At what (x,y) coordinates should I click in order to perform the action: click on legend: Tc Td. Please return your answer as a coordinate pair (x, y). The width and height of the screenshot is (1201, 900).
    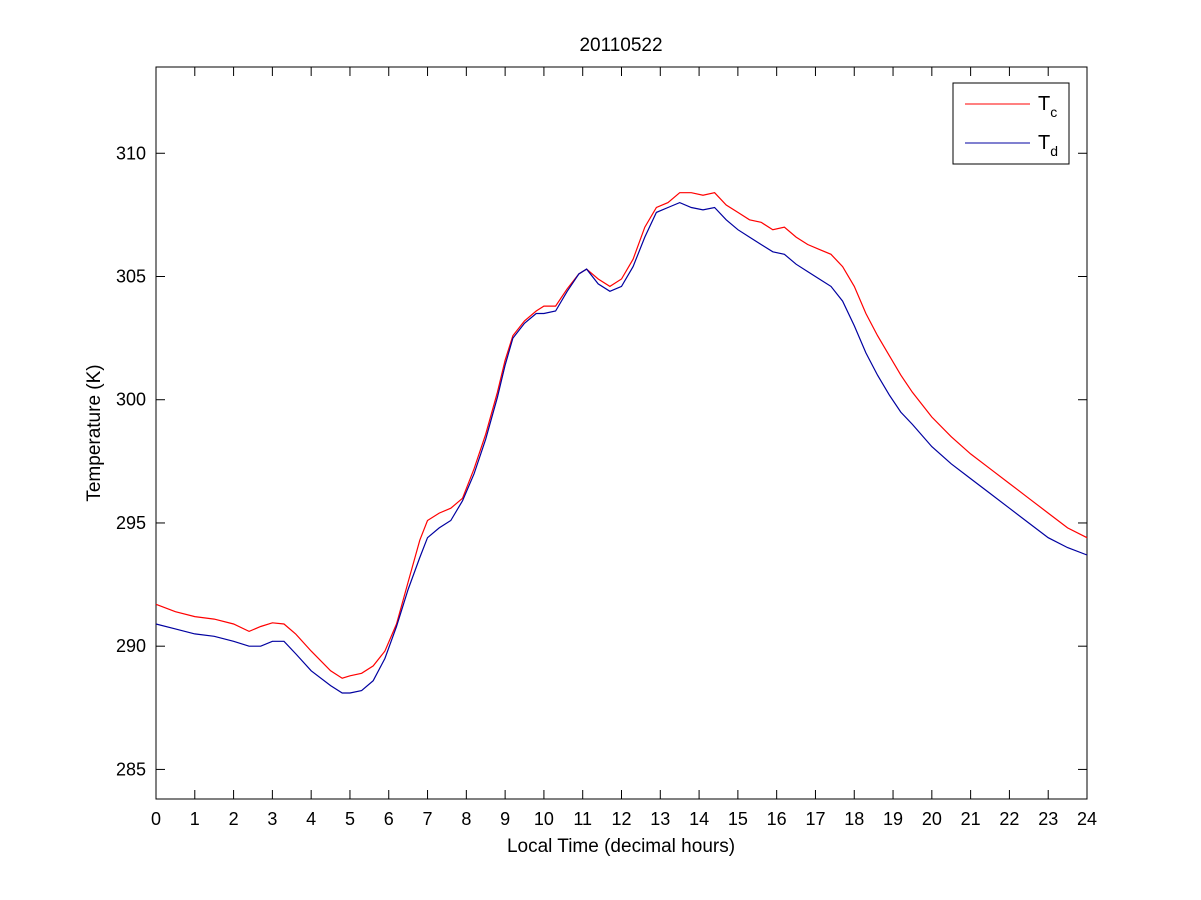
    Looking at the image, I should click on (1011, 123).